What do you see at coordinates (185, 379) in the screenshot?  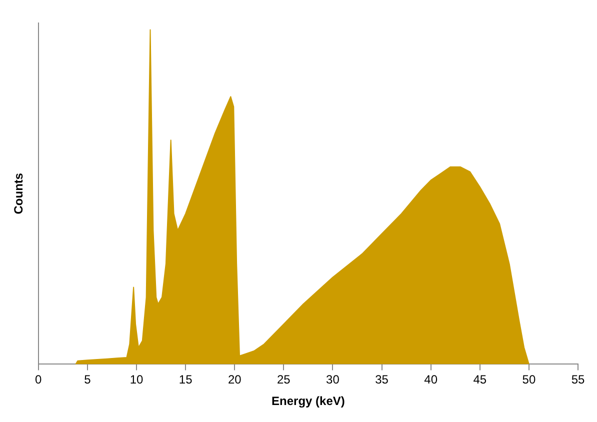 I see `x-tick-label: 15` at bounding box center [185, 379].